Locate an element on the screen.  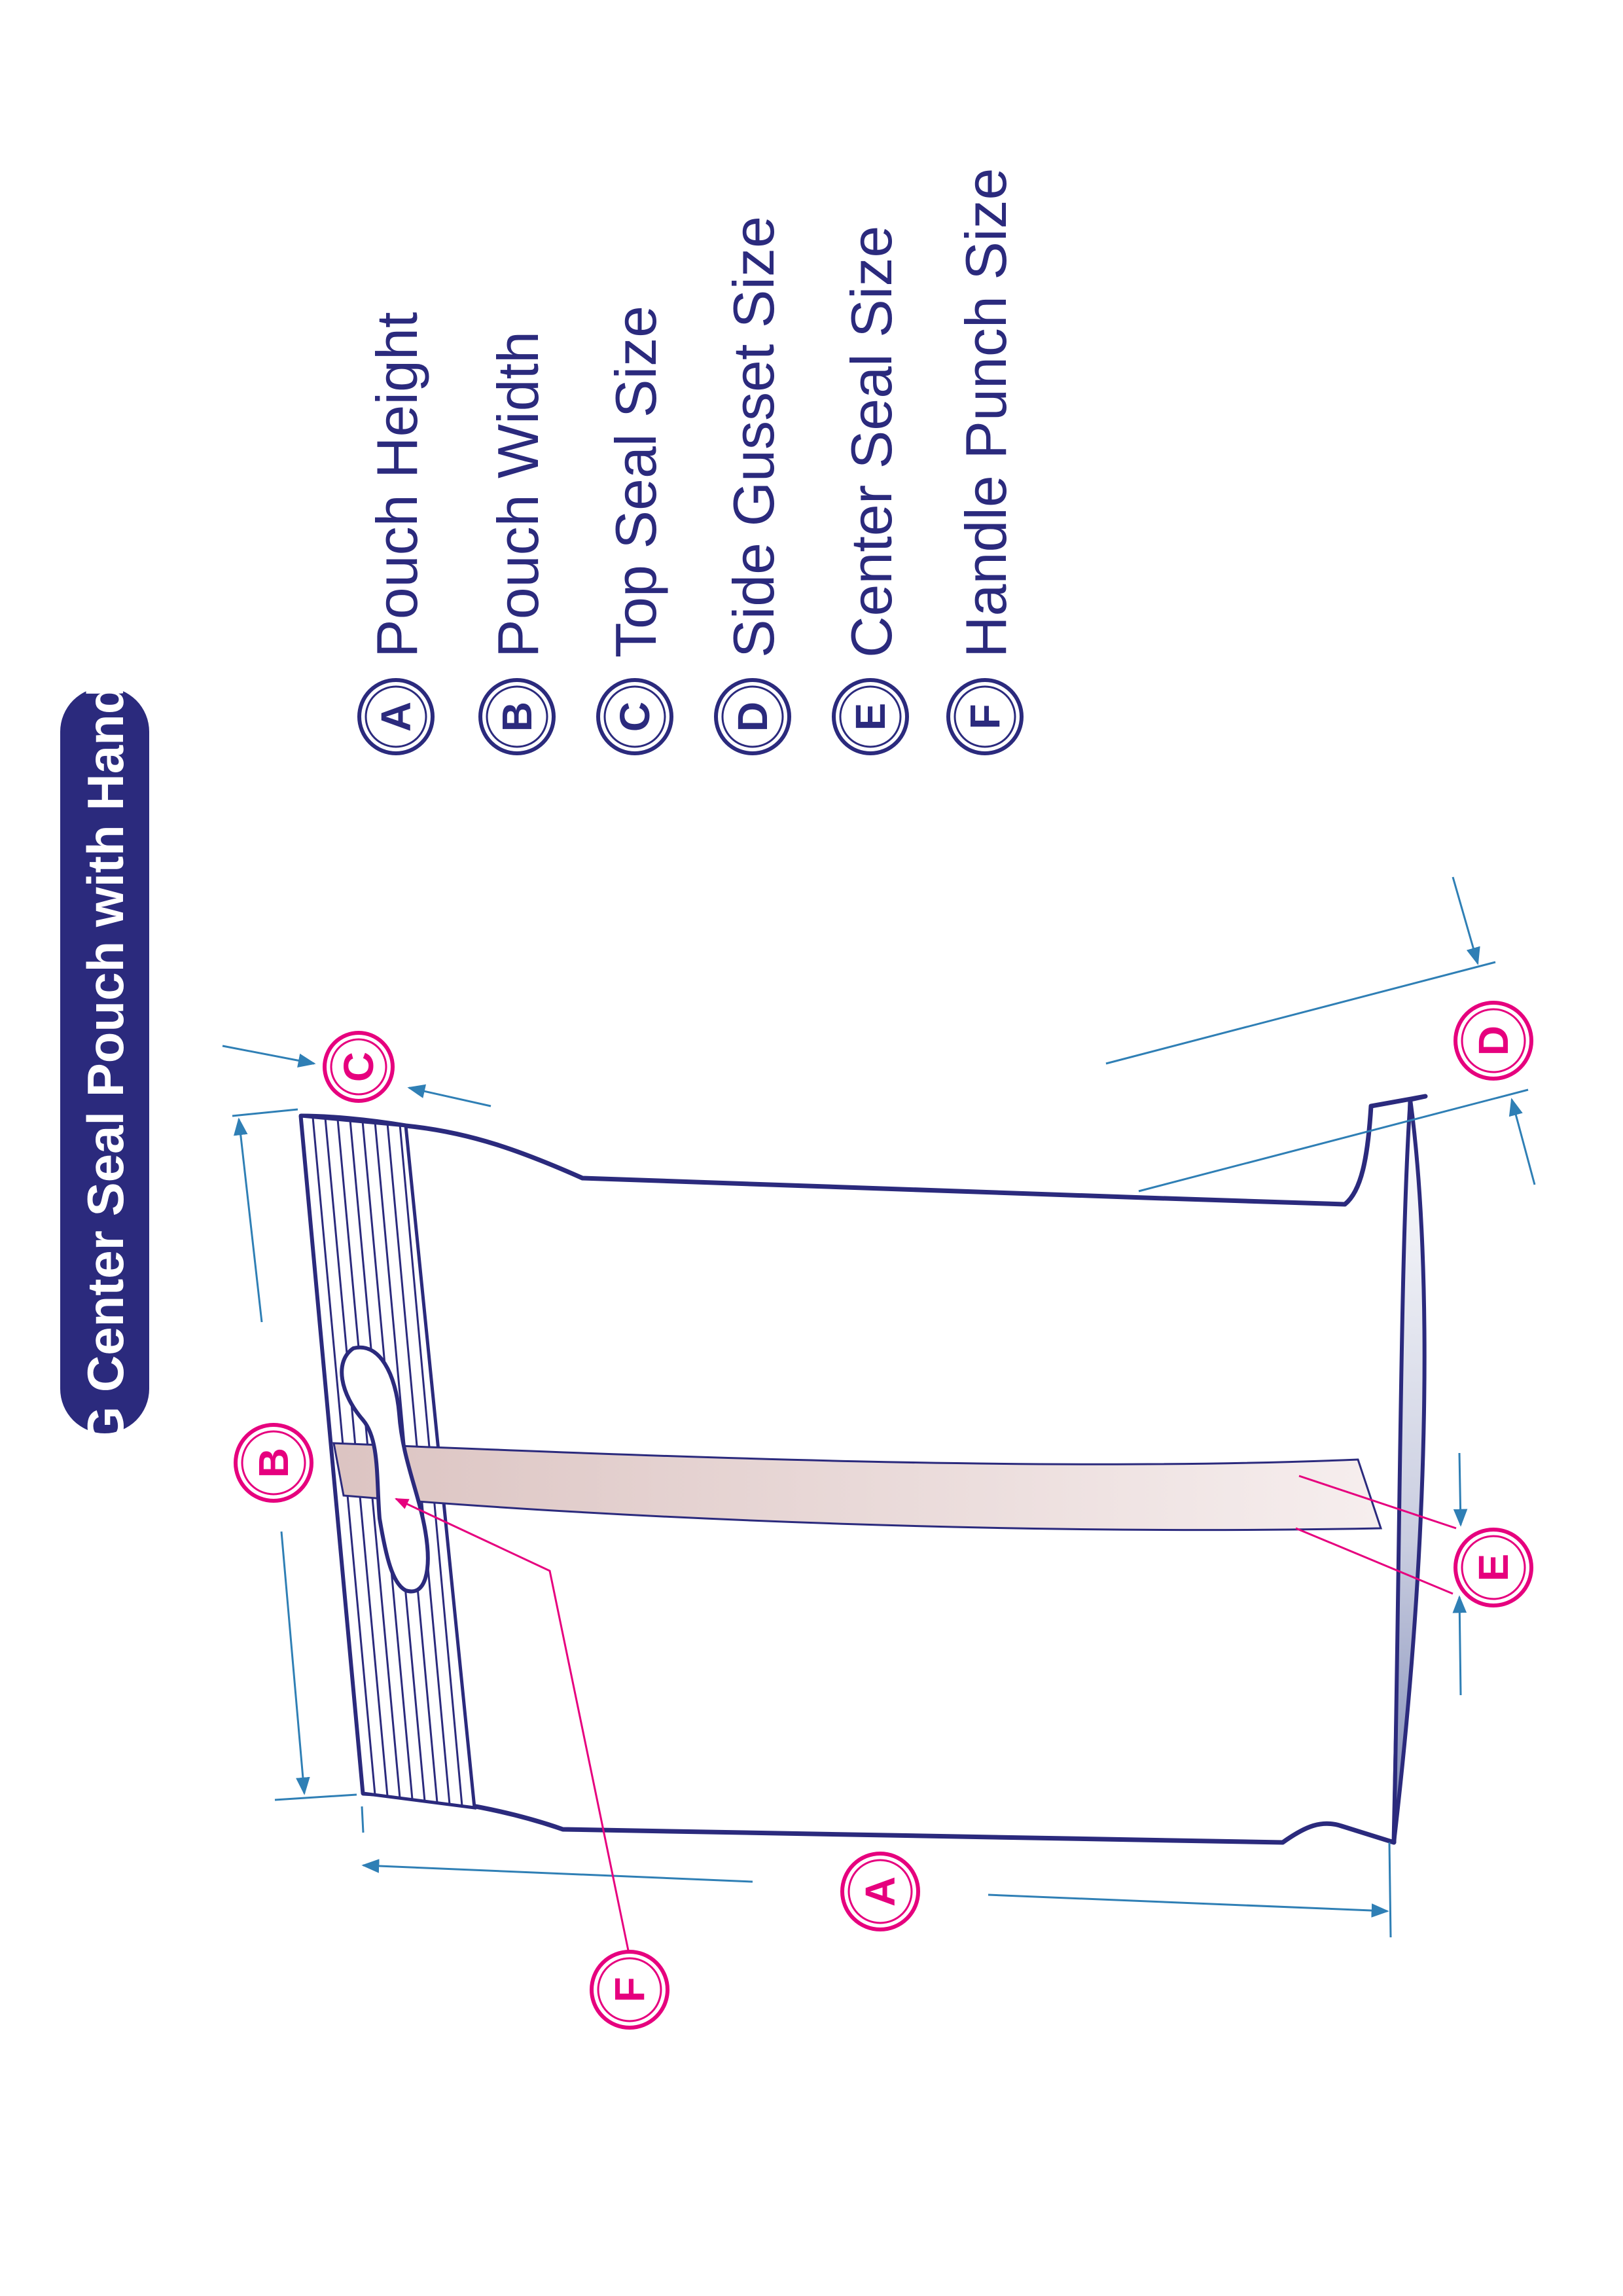
marker-e: E is located at coordinates (1493, 1568).